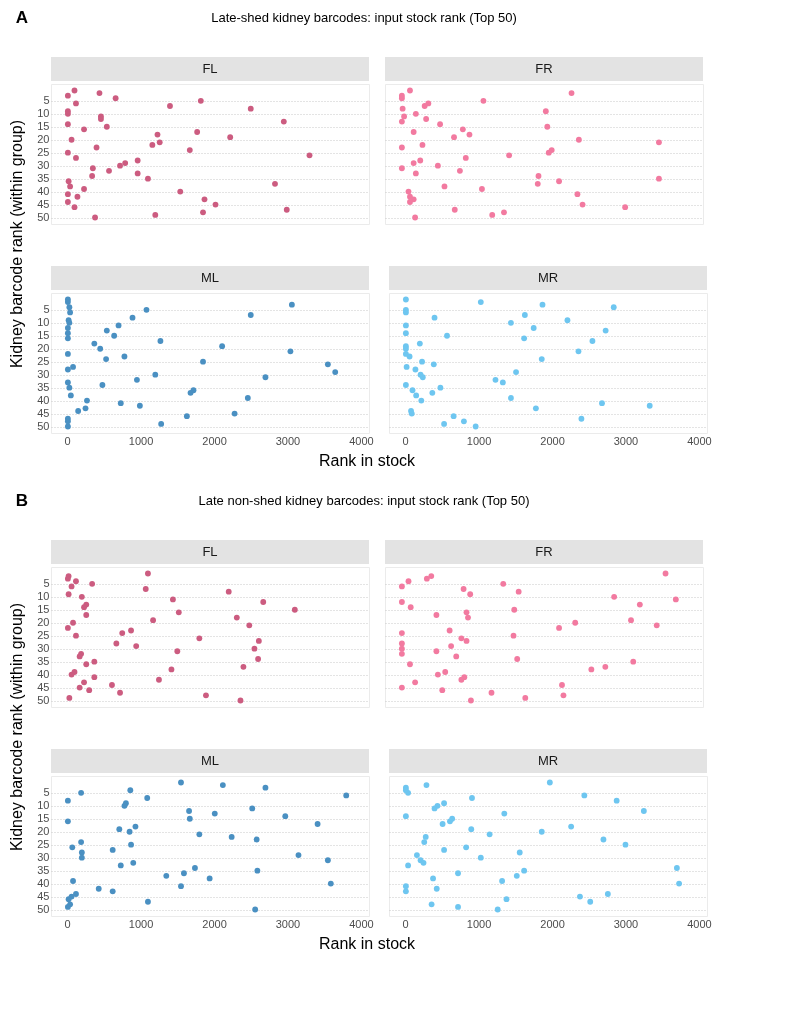  What do you see at coordinates (22, 500) in the screenshot?
I see `text: B` at bounding box center [22, 500].